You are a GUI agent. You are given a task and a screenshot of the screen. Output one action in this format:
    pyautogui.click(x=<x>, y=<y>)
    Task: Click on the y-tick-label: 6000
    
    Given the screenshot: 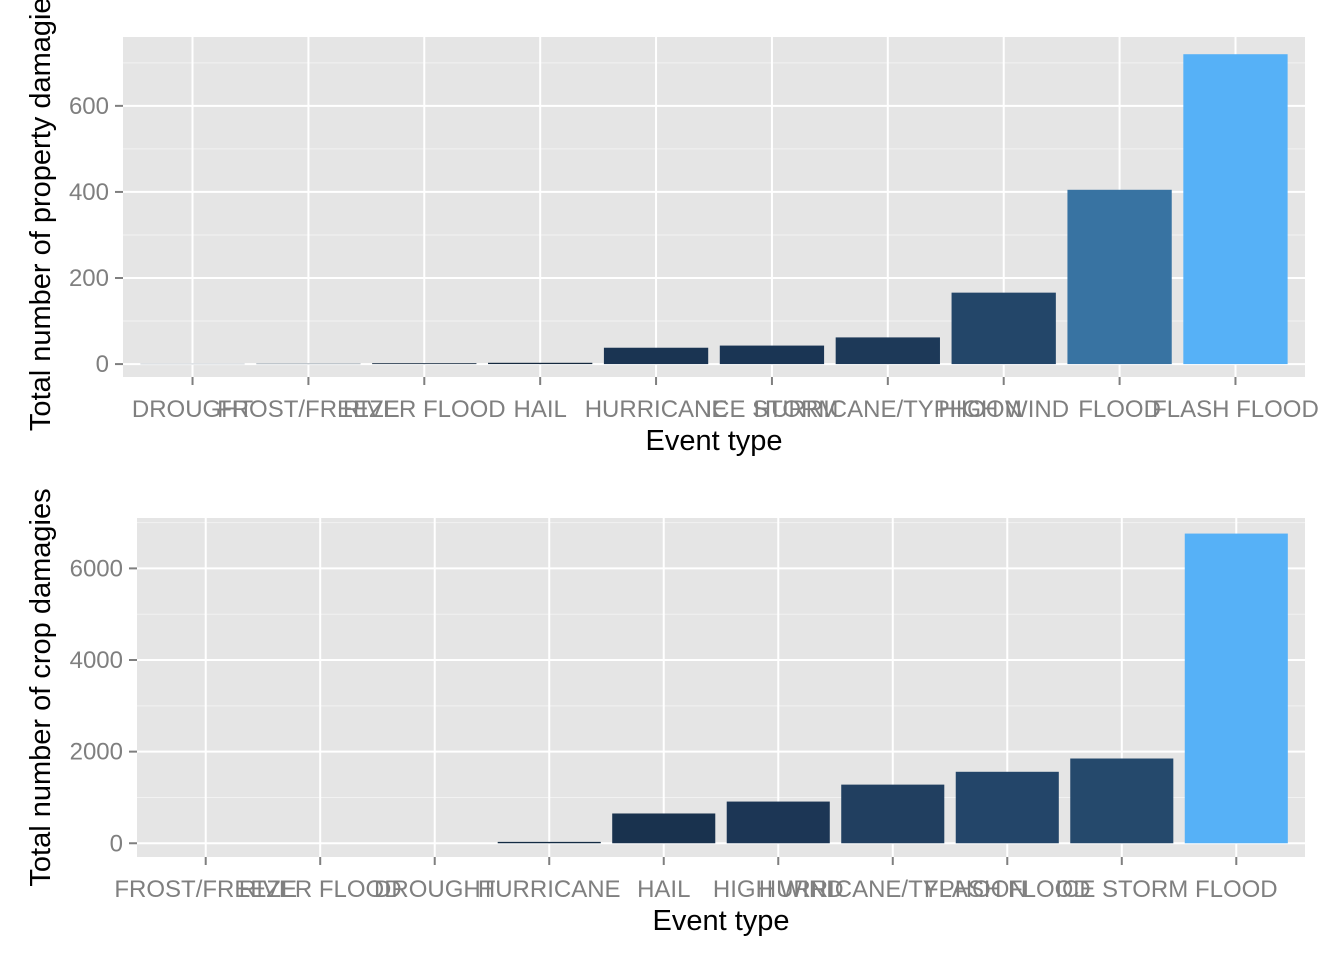 What is the action you would take?
    pyautogui.click(x=96, y=568)
    